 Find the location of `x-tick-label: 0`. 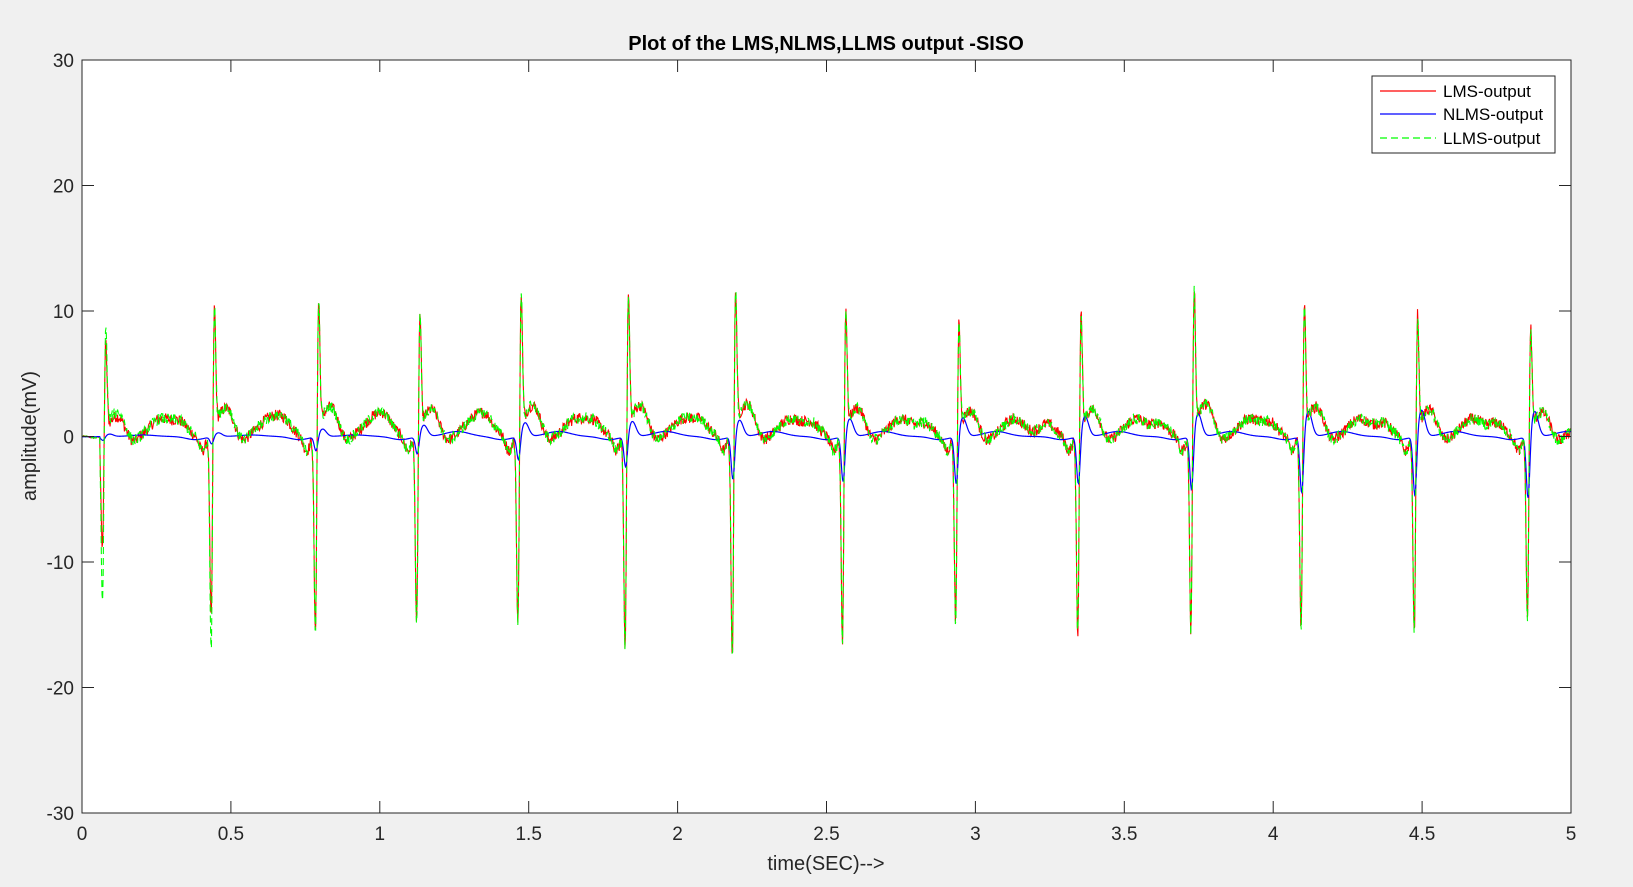

x-tick-label: 0 is located at coordinates (82, 834).